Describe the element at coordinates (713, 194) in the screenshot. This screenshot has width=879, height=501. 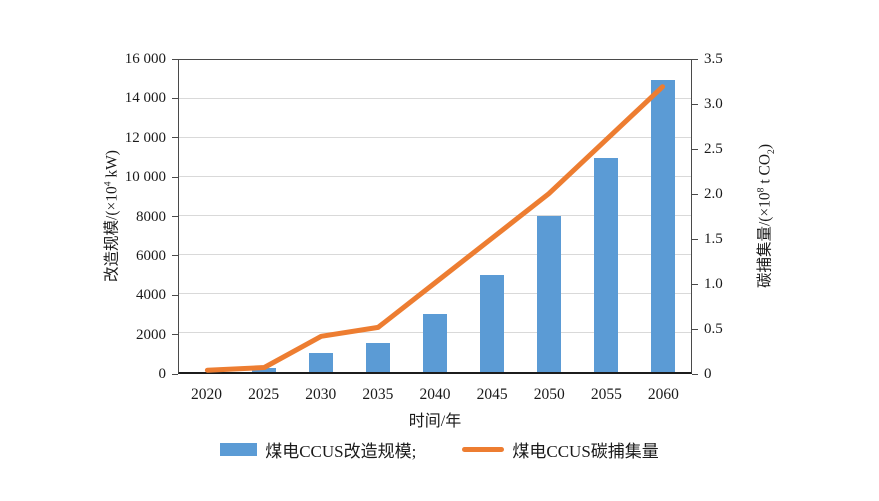
I see `right-axis-tick-label: 2.0` at that location.